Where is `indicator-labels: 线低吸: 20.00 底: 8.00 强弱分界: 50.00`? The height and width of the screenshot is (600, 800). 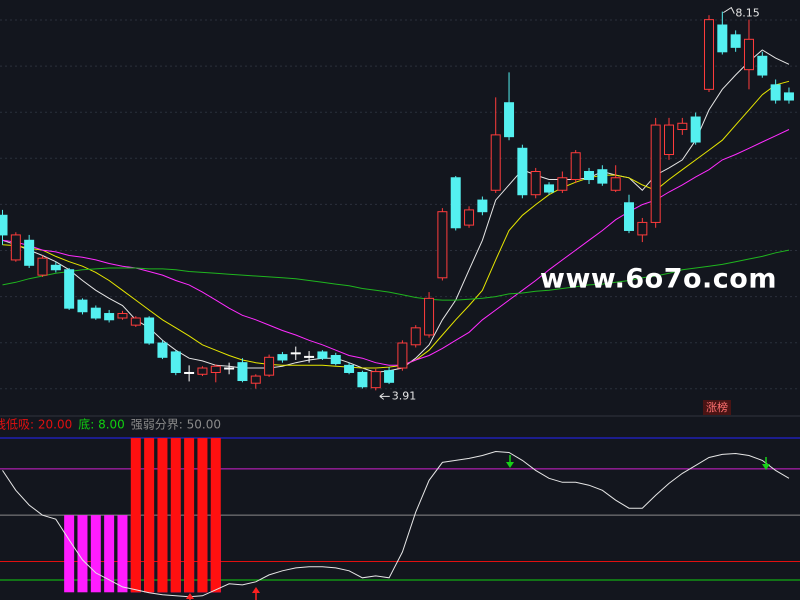
indicator-labels: 线低吸: 20.00 底: 8.00 强弱分界: 50.00 is located at coordinates (110, 424).